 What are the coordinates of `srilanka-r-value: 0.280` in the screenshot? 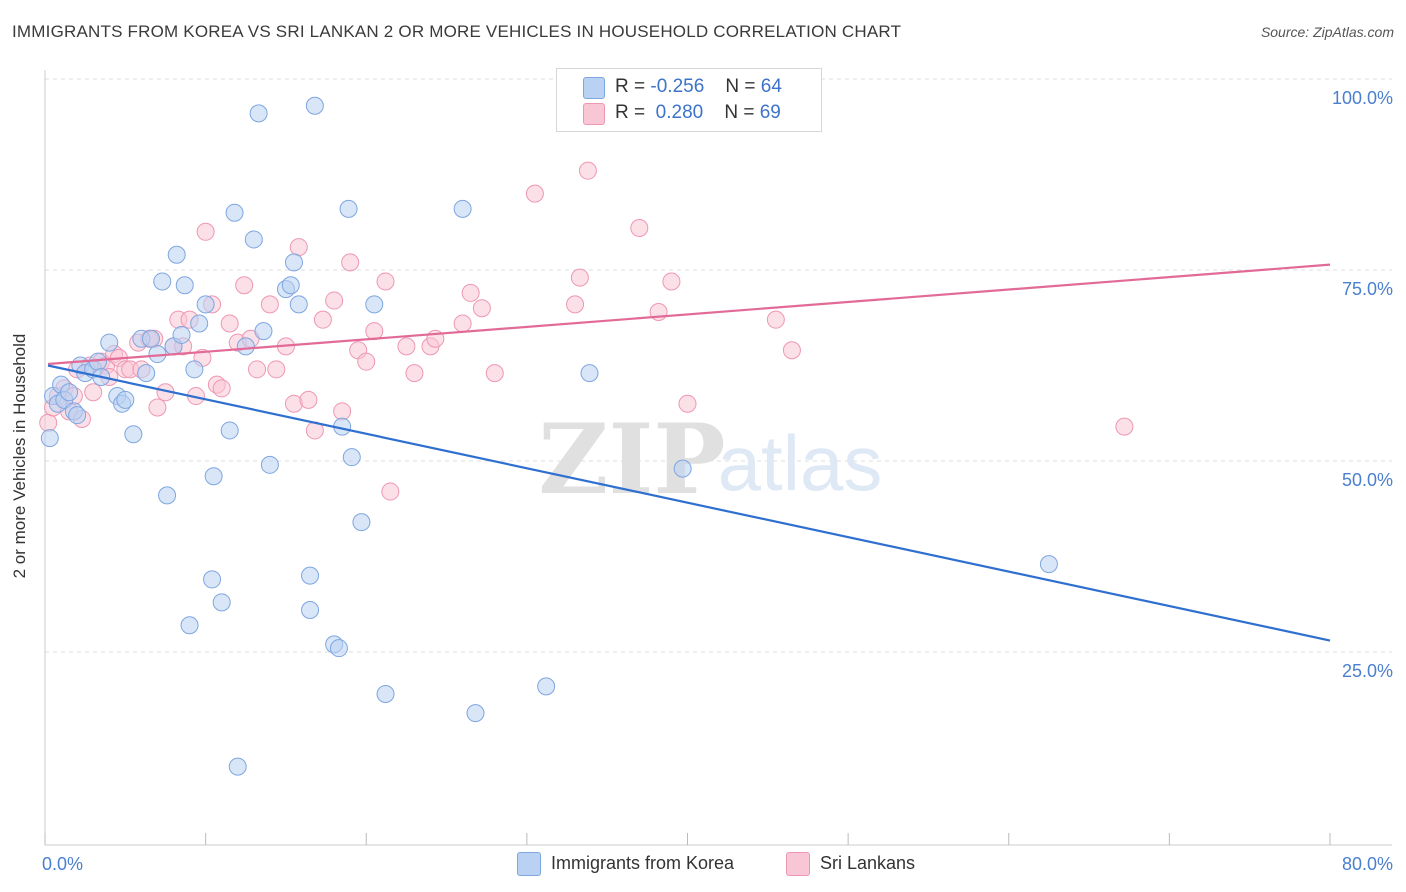 It's located at (679, 112).